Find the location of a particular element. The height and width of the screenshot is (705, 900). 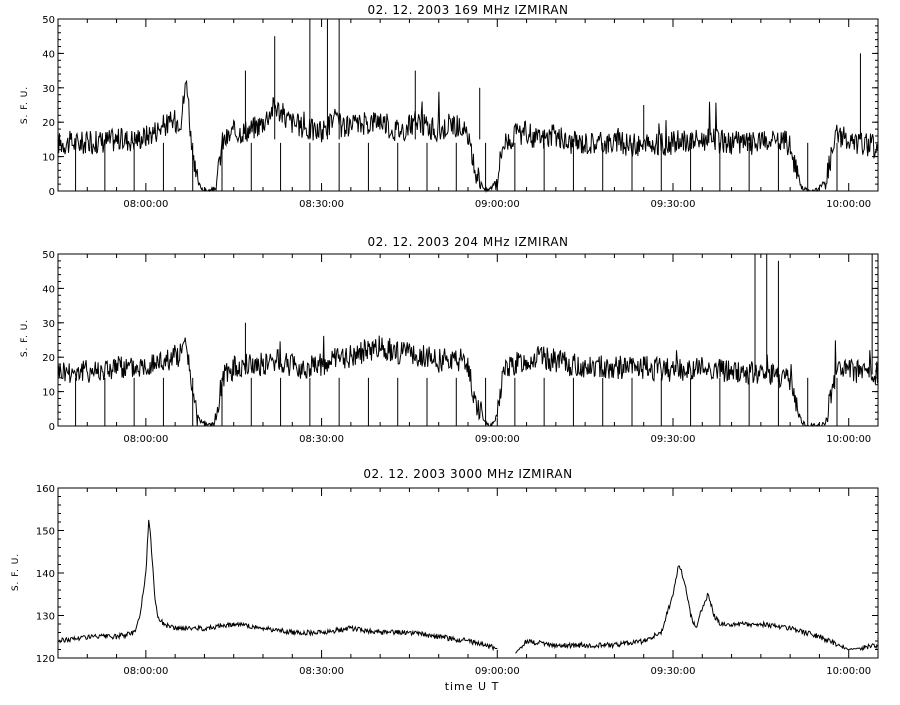

y-tick-label: 160 is located at coordinates (45, 489).